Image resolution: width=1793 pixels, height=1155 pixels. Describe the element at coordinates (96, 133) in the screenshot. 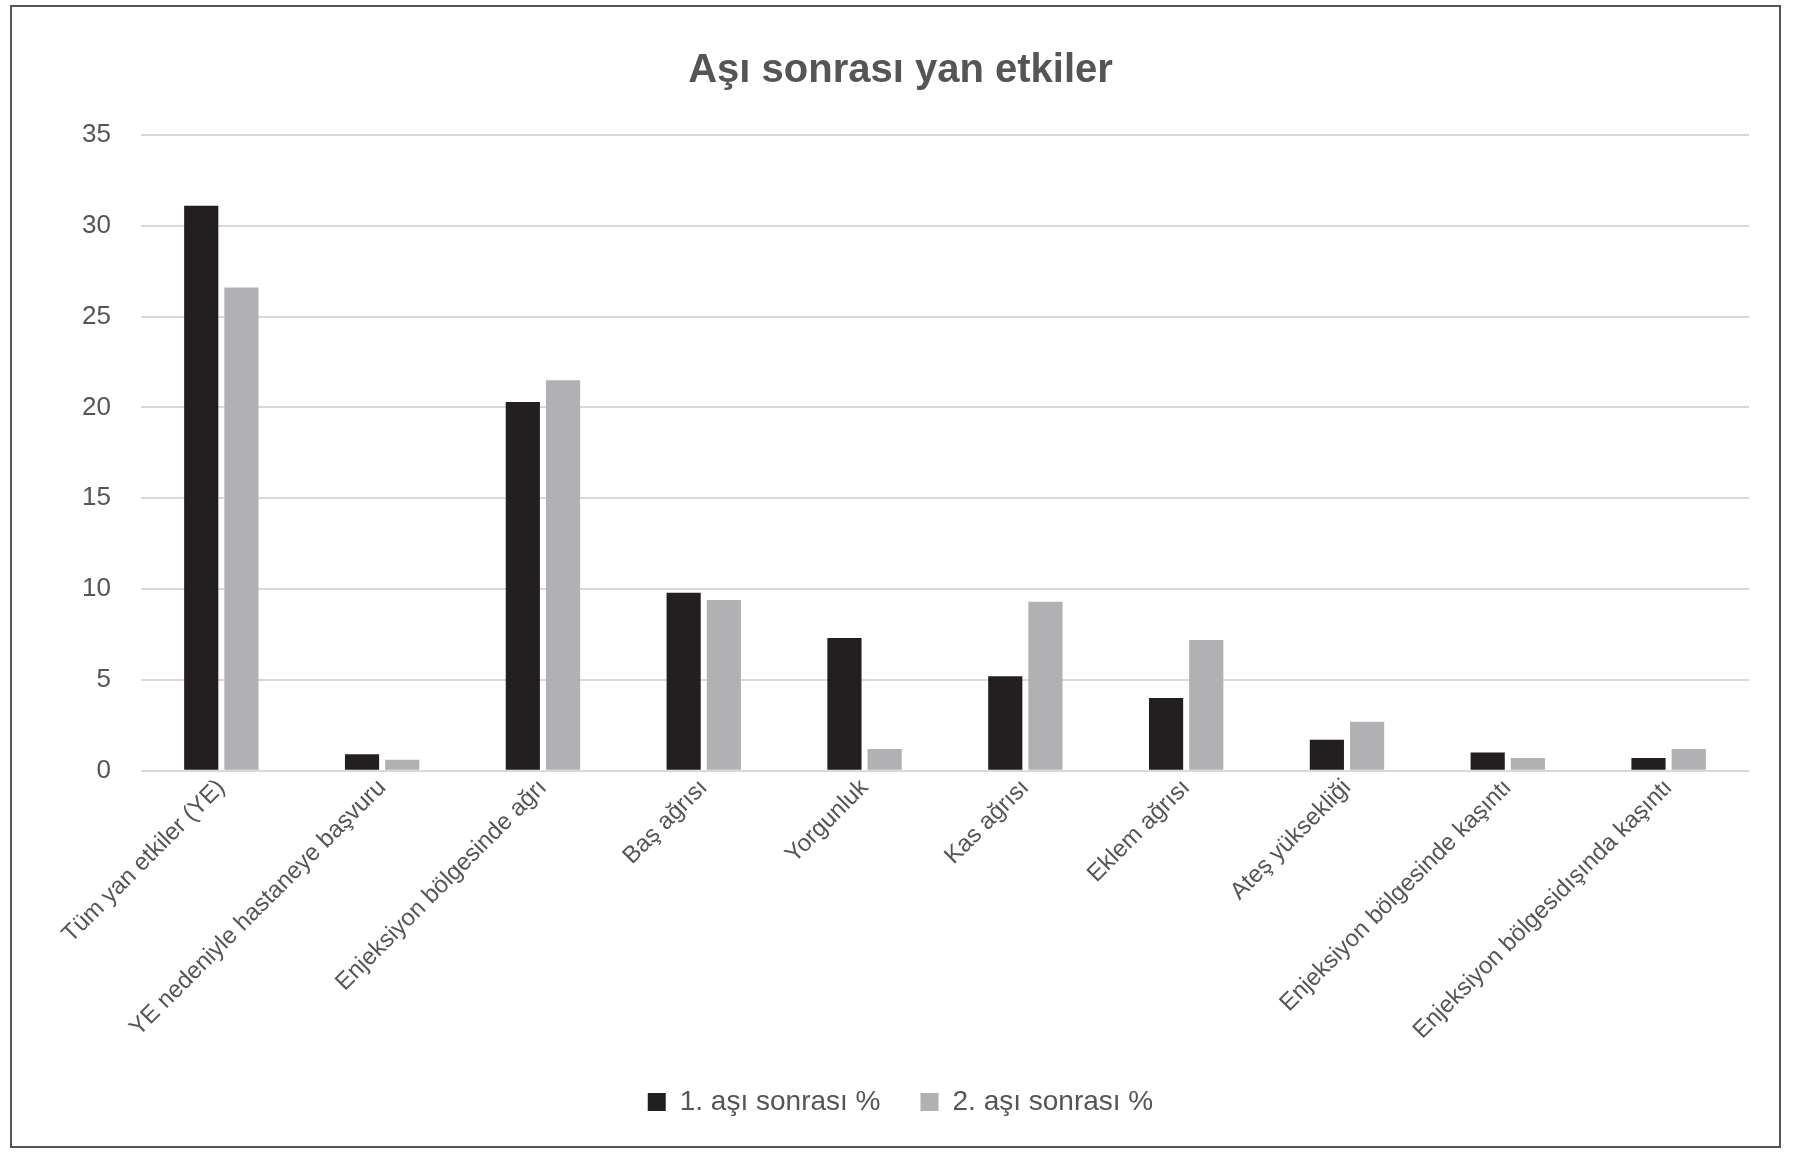

I see `y-tick-label: 35` at that location.